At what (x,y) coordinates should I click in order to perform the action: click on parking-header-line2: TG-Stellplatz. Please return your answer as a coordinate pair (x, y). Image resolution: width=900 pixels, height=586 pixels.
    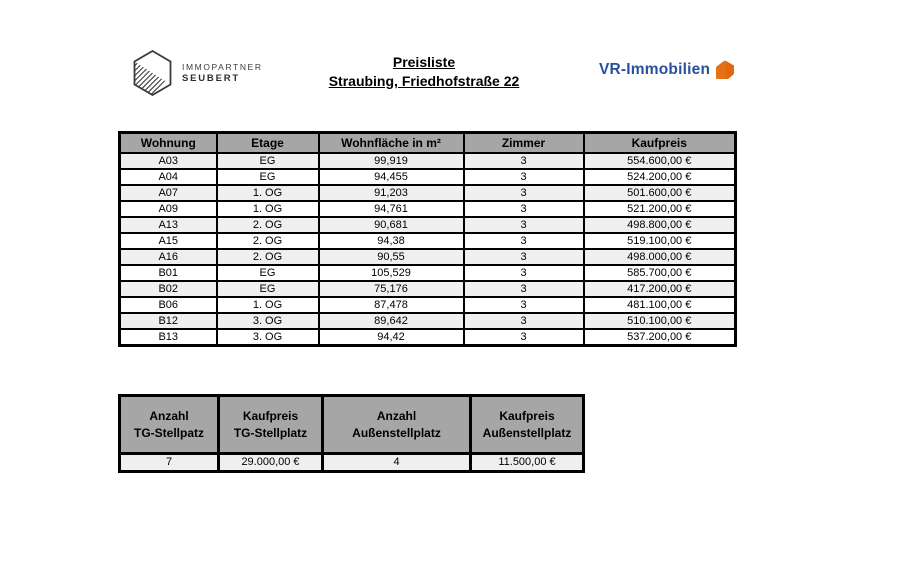
    Looking at the image, I should click on (270, 432).